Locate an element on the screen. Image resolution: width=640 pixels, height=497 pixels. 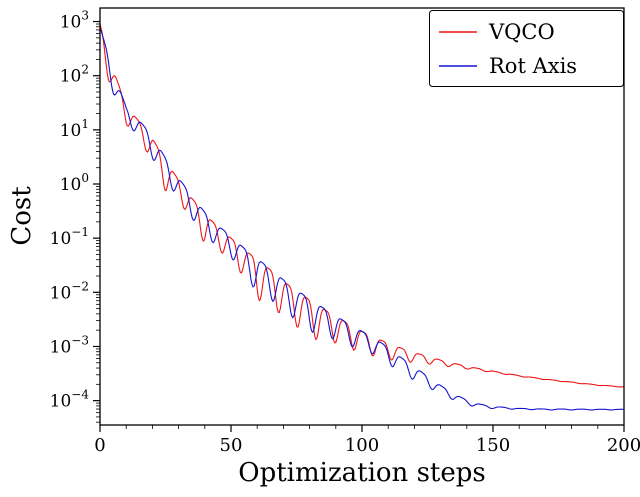
y-tick-label: 10⁻² is located at coordinates (69, 291).